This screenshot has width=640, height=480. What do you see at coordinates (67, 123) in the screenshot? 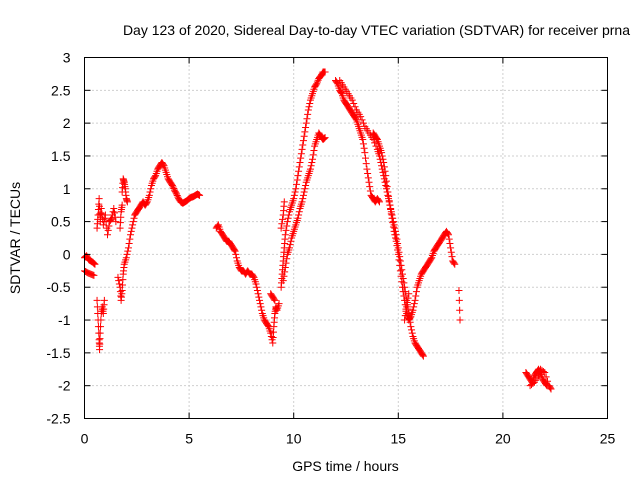
I see `y-tick-label: 2` at bounding box center [67, 123].